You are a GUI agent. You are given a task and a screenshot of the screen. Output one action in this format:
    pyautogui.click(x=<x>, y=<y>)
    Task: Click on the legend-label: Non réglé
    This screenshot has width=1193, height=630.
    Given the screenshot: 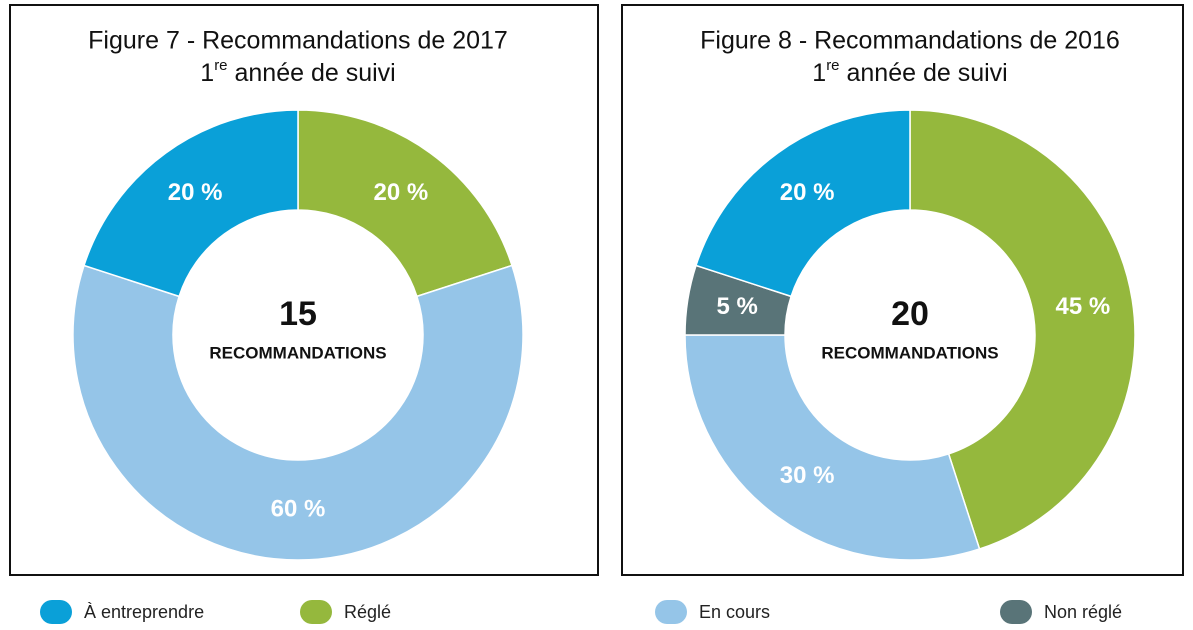 What is the action you would take?
    pyautogui.click(x=1083, y=612)
    